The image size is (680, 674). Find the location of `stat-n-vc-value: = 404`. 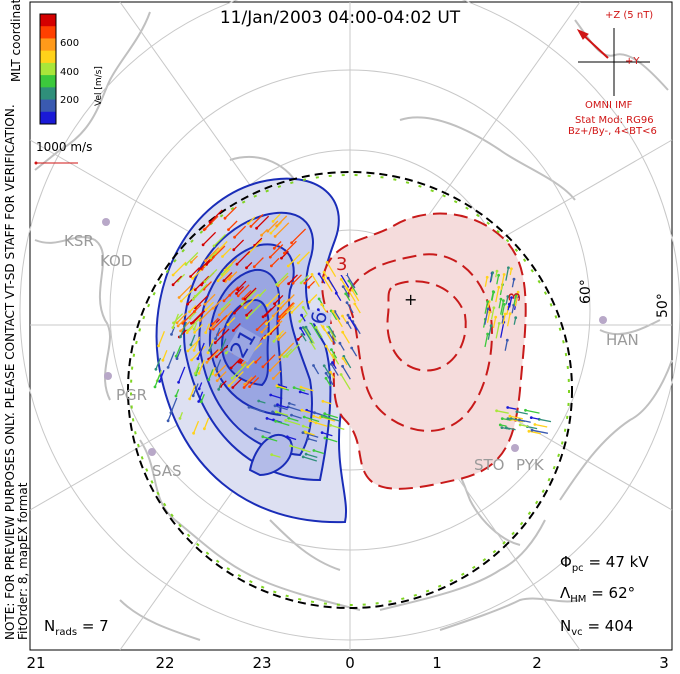

stat-n-vc-value: = 404 is located at coordinates (610, 626).